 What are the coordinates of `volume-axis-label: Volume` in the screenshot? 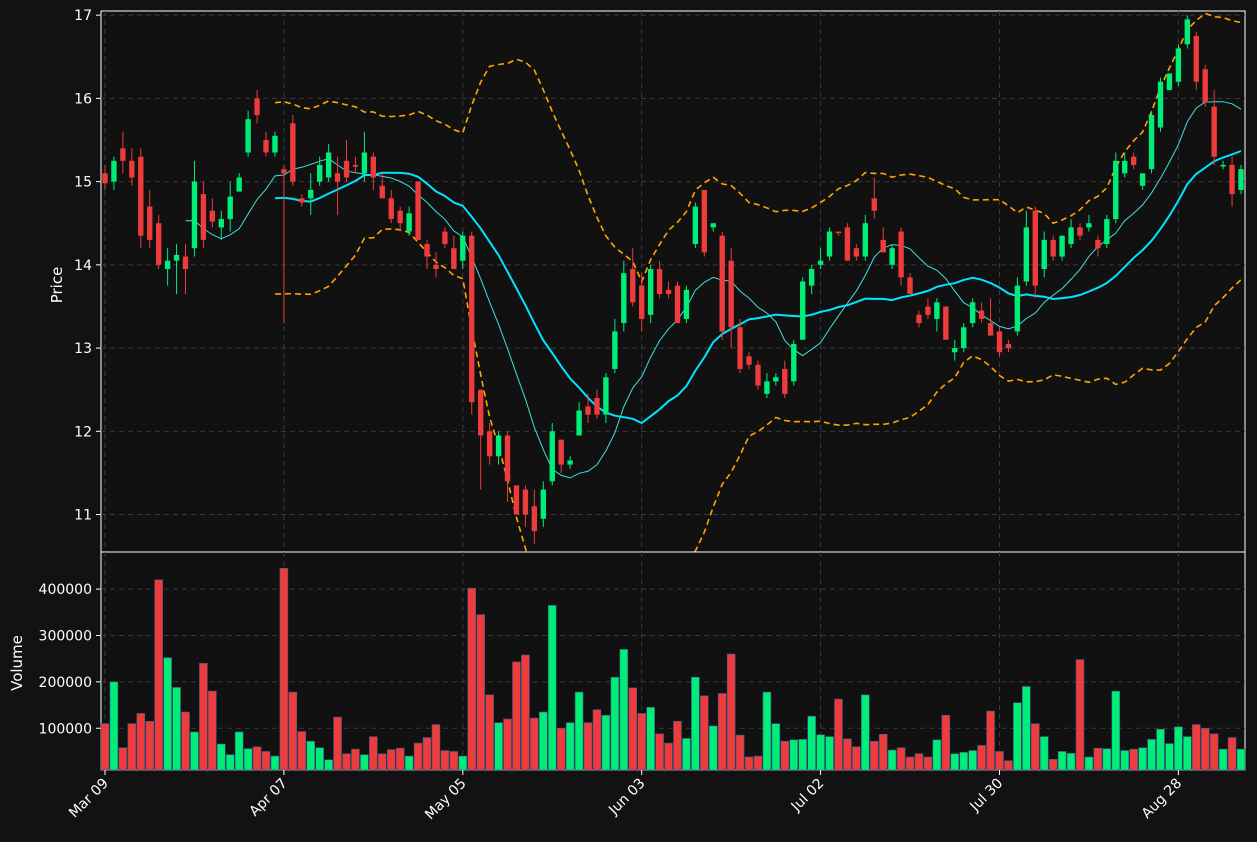 It's located at (17, 663).